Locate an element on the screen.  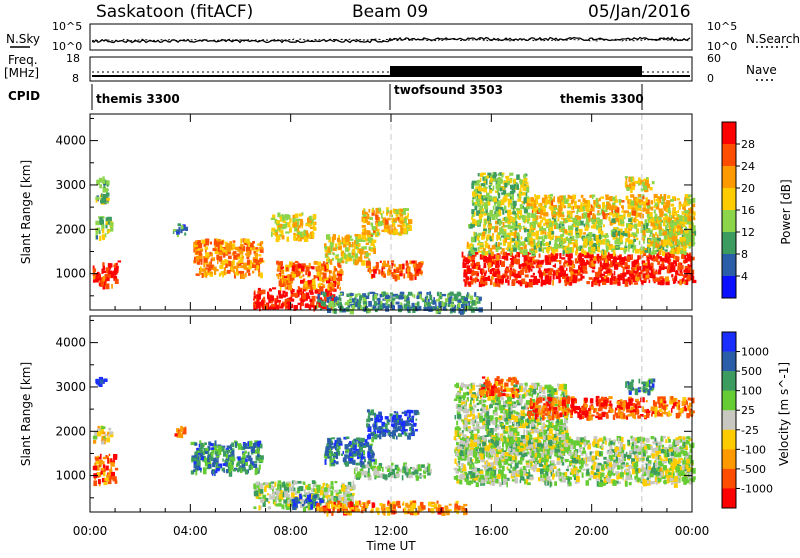
nave-tick-bottom: 0 is located at coordinates (710, 78).